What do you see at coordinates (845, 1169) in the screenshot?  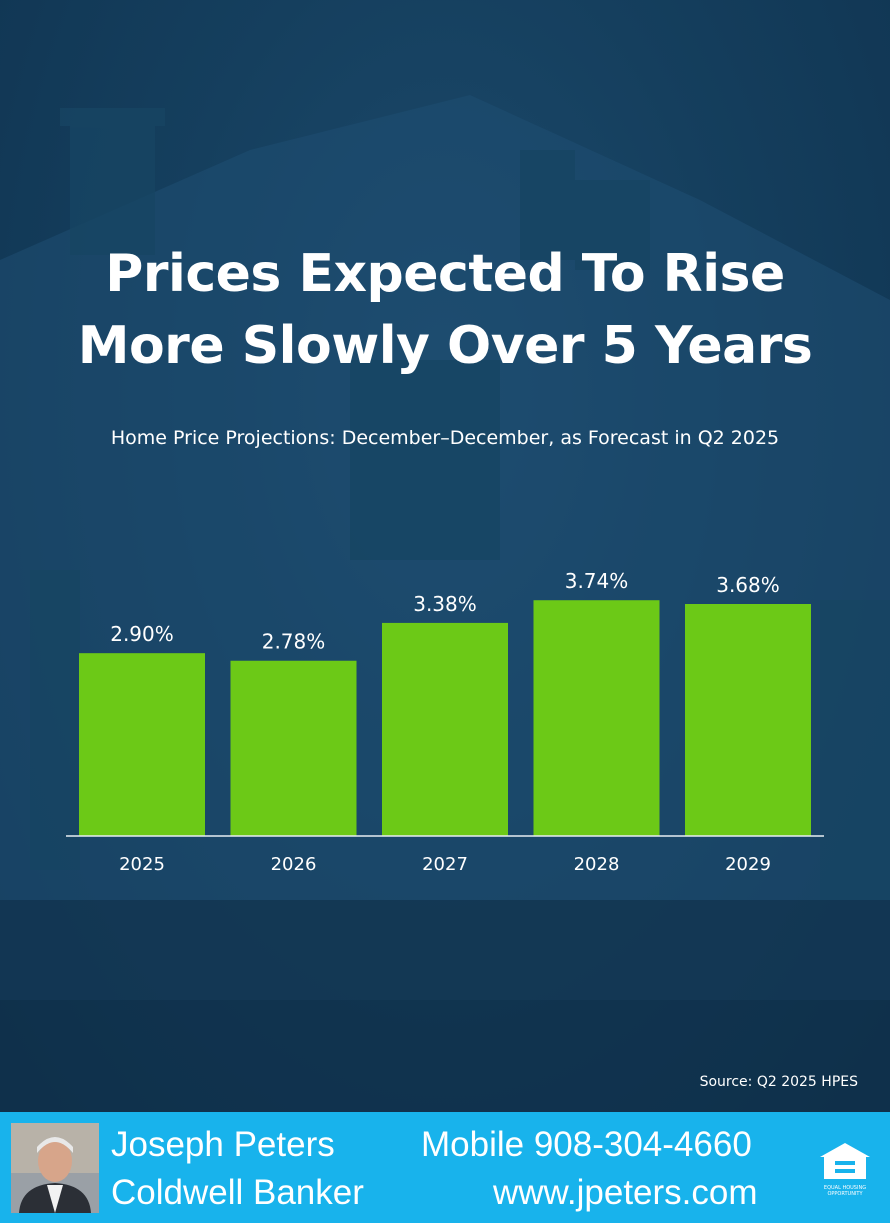 I see `equal-housing-icon: EQUAL HOUSING OPPORTUNITY` at bounding box center [845, 1169].